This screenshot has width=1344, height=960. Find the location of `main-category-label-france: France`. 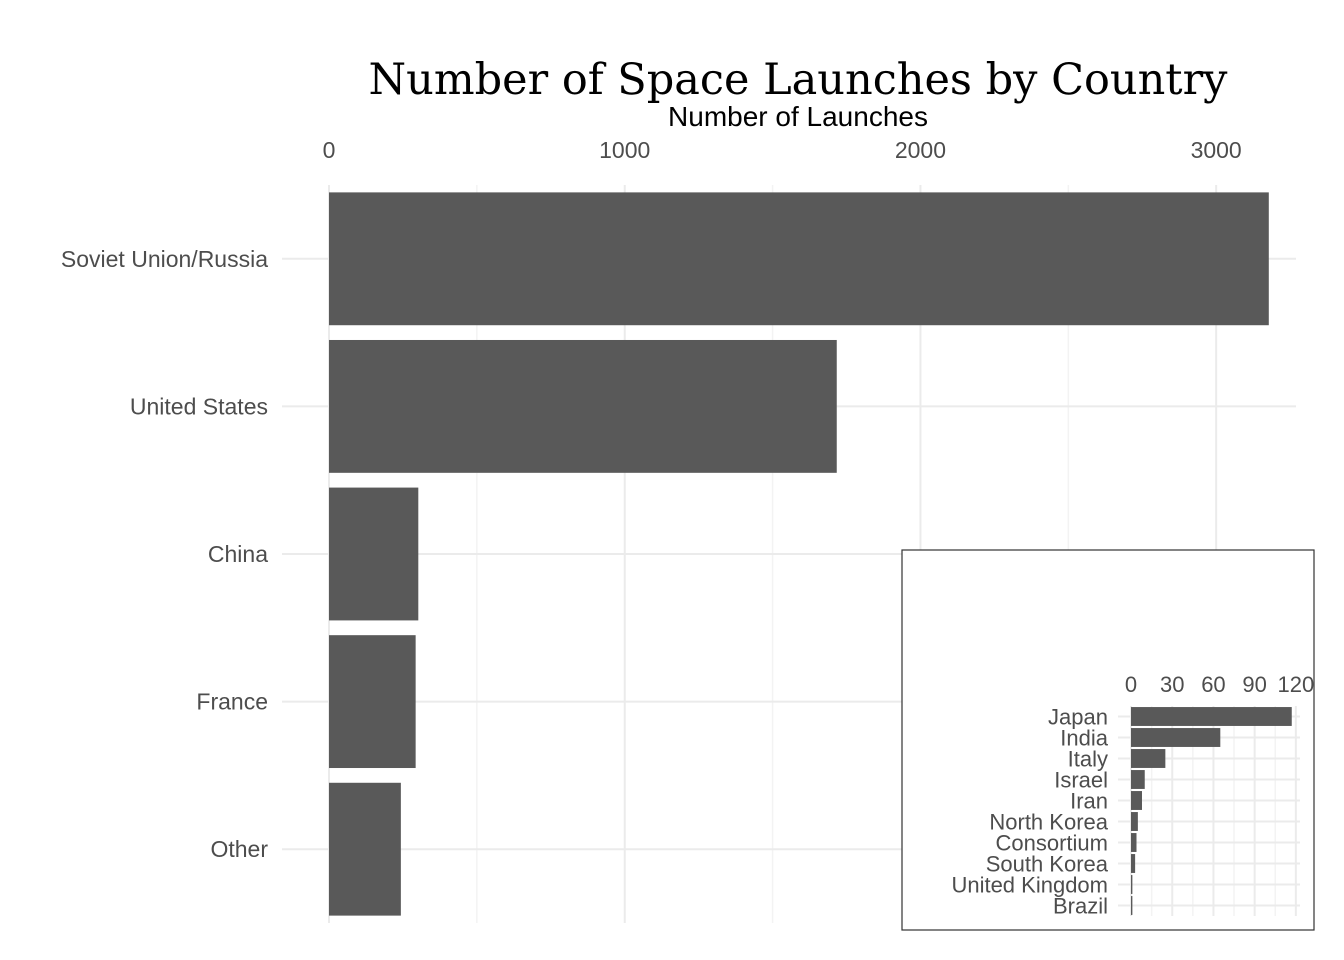

main-category-label-france: France is located at coordinates (232, 702).